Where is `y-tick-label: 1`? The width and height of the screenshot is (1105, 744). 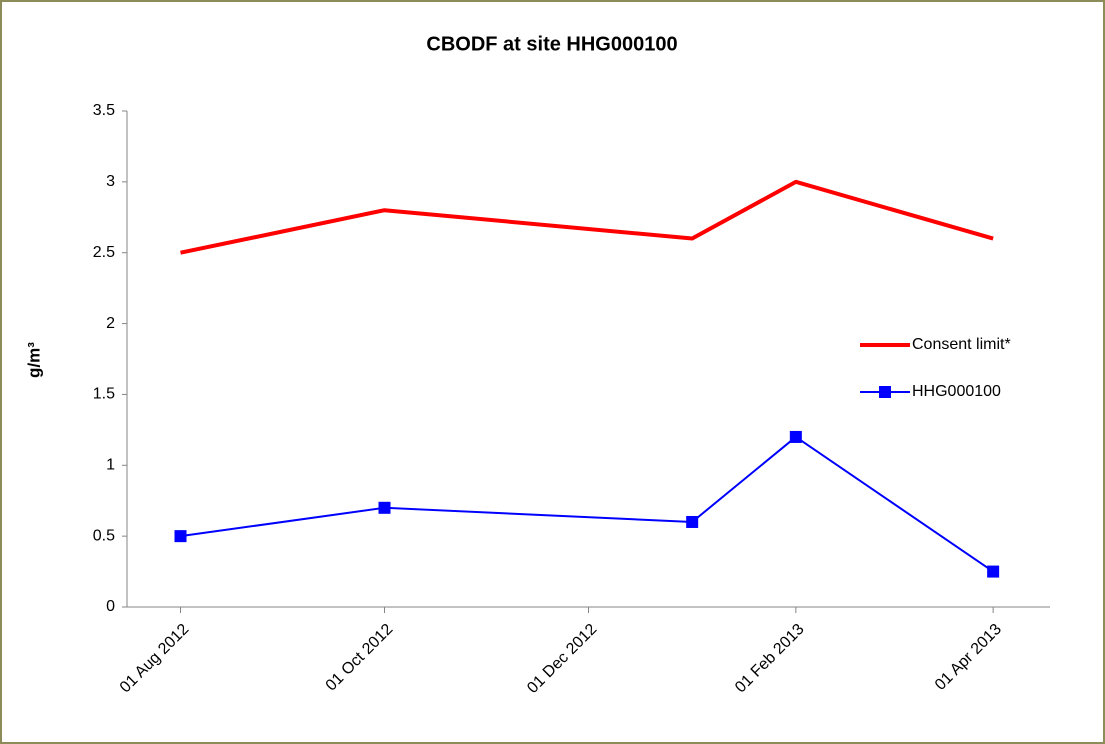 y-tick-label: 1 is located at coordinates (110, 465).